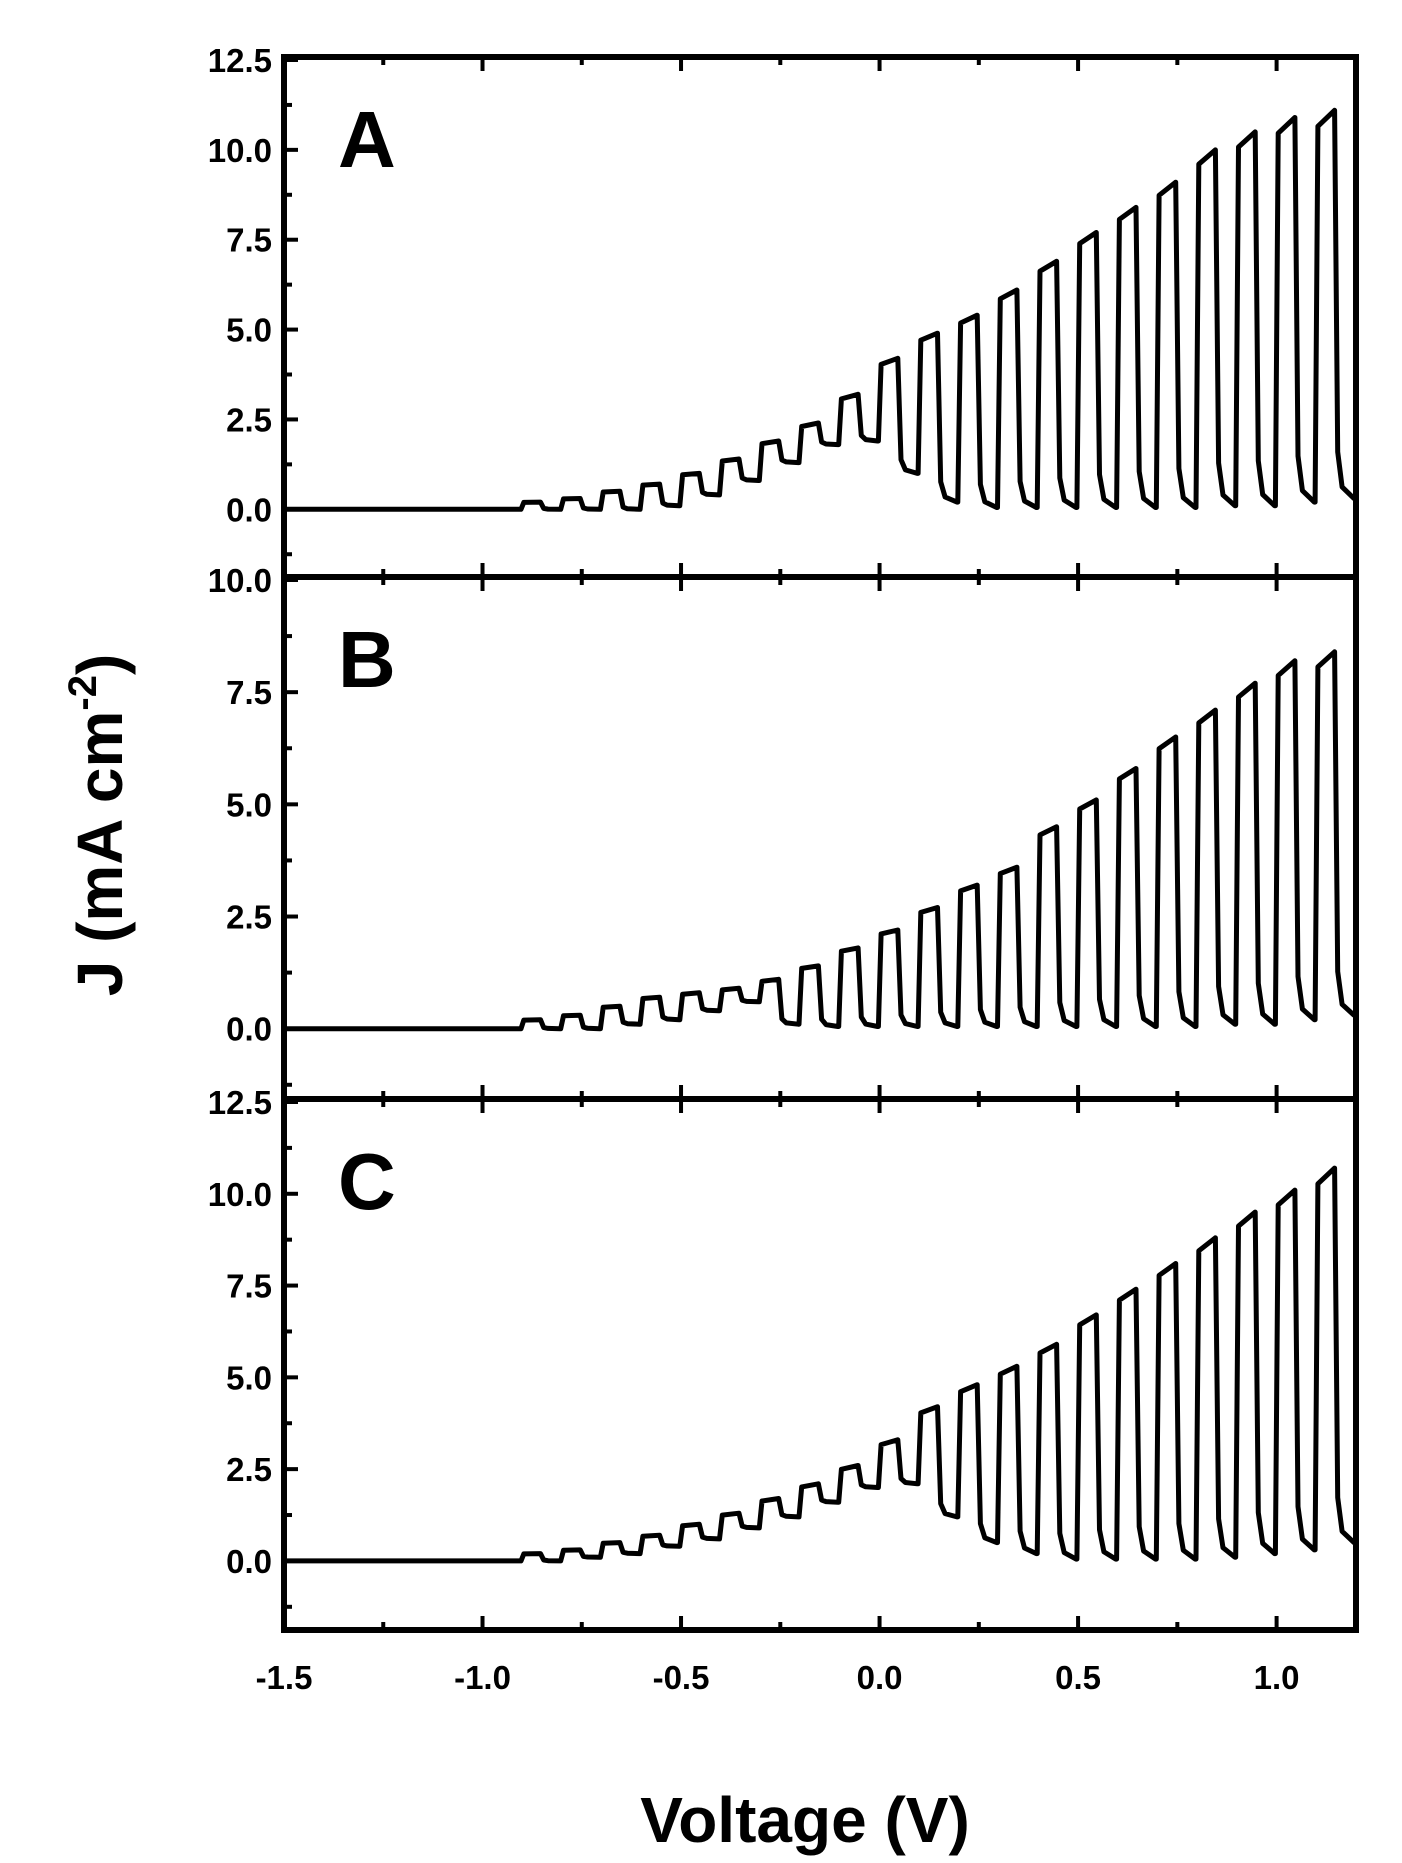 This screenshot has width=1402, height=1863. I want to click on panel-label: B, so click(367, 659).